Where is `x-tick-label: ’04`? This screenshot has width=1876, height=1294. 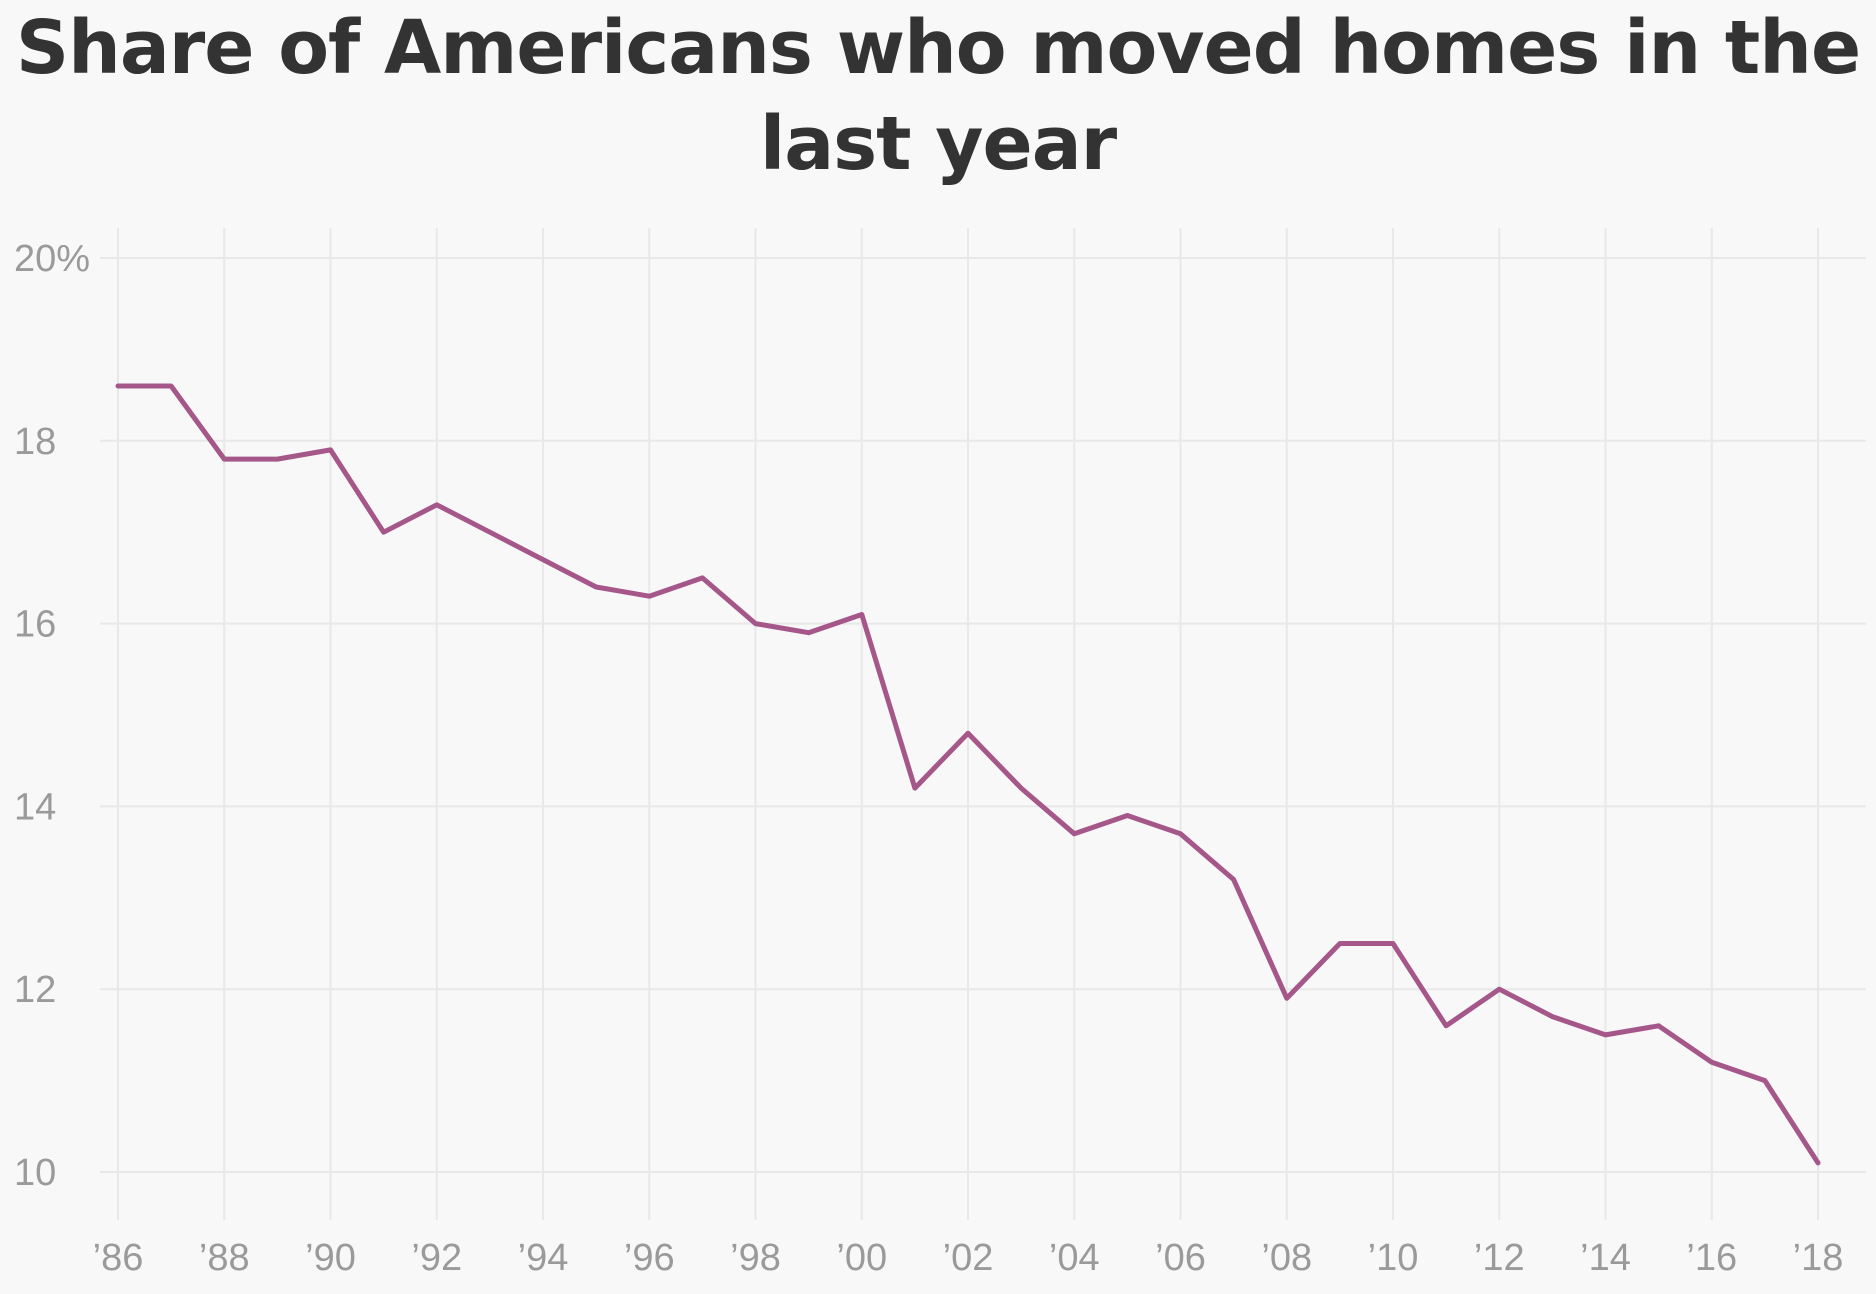
x-tick-label: ’04 is located at coordinates (1074, 1258).